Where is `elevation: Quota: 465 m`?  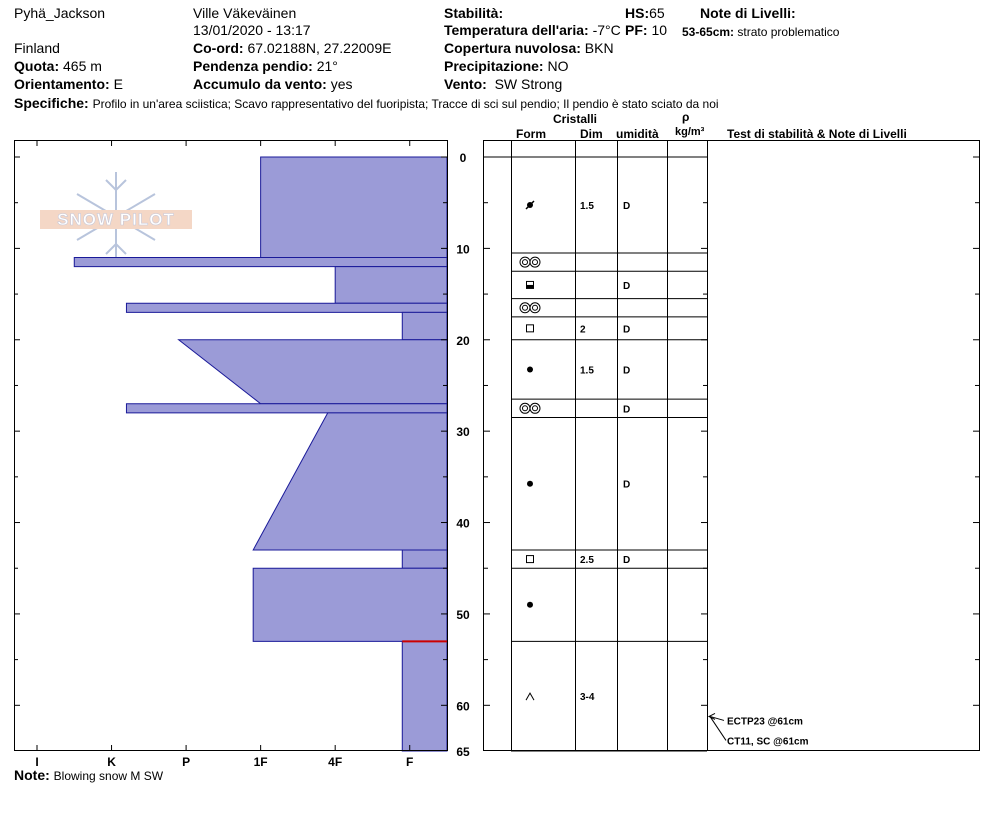 elevation: Quota: 465 m is located at coordinates (58, 66).